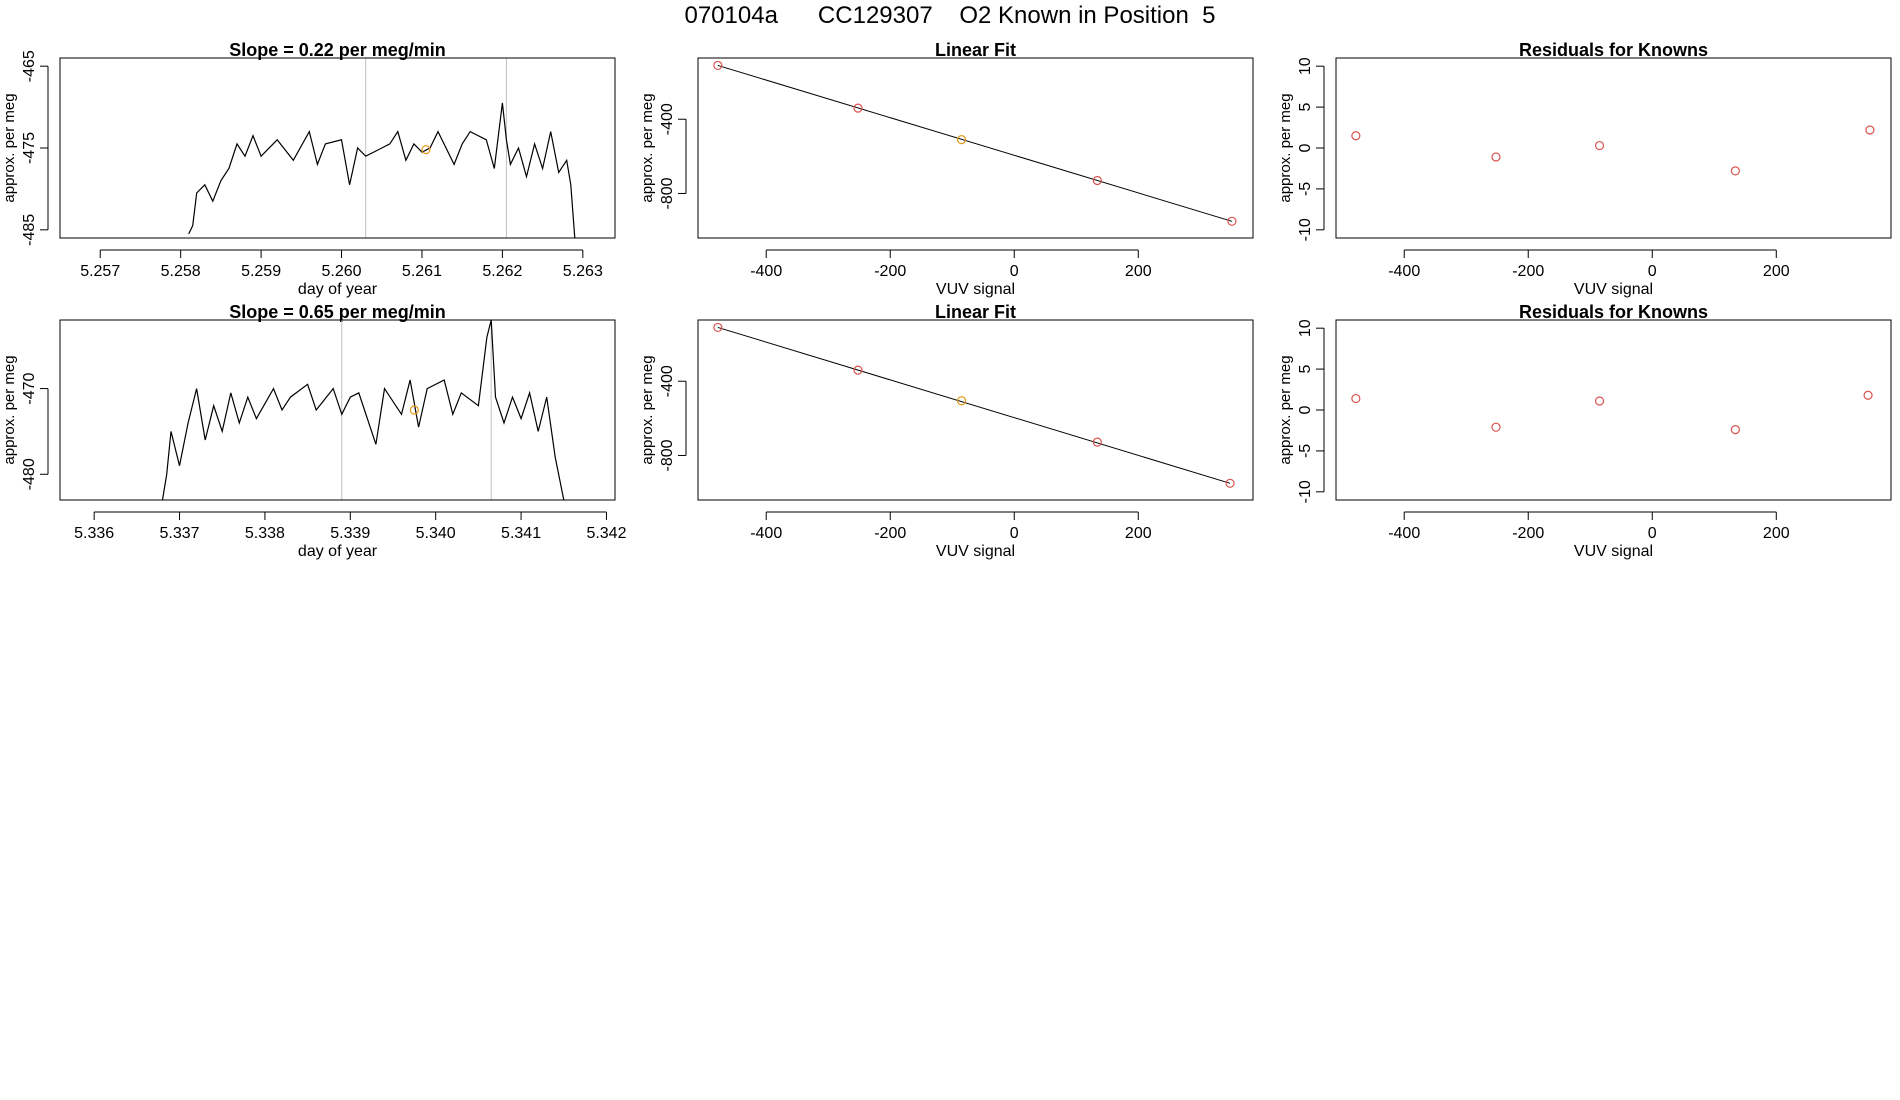 This screenshot has width=1900, height=1100. I want to click on x-tick-label: 5.342, so click(606, 533).